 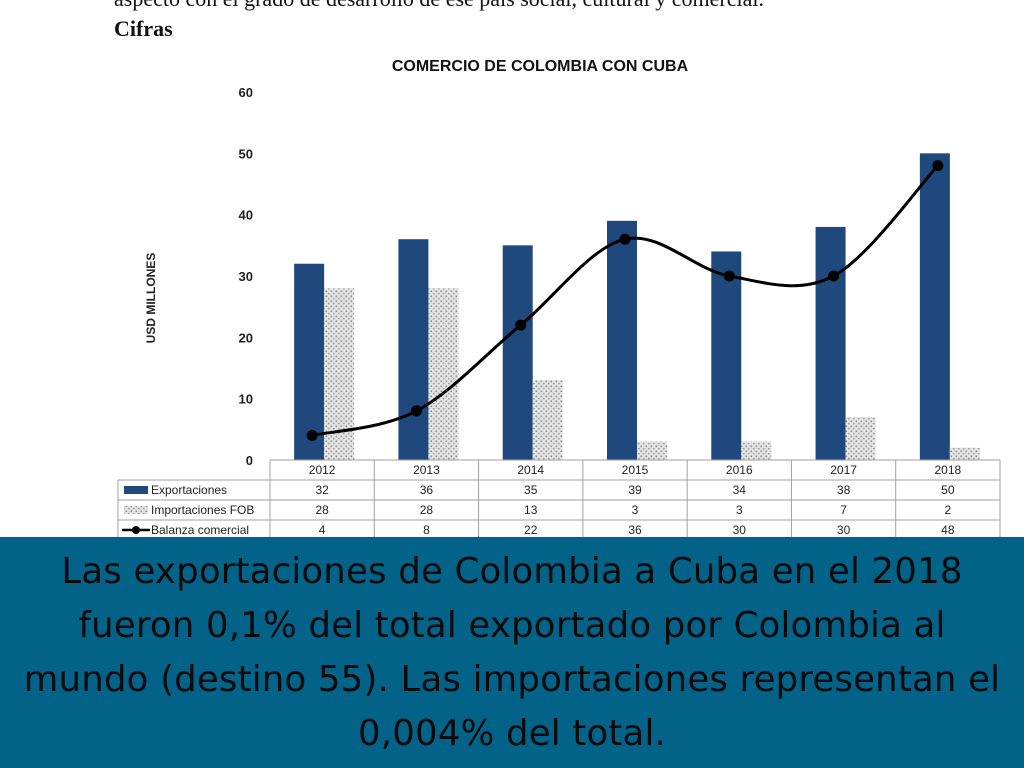 I want to click on legend-key-balanza-marker, so click(x=136, y=530).